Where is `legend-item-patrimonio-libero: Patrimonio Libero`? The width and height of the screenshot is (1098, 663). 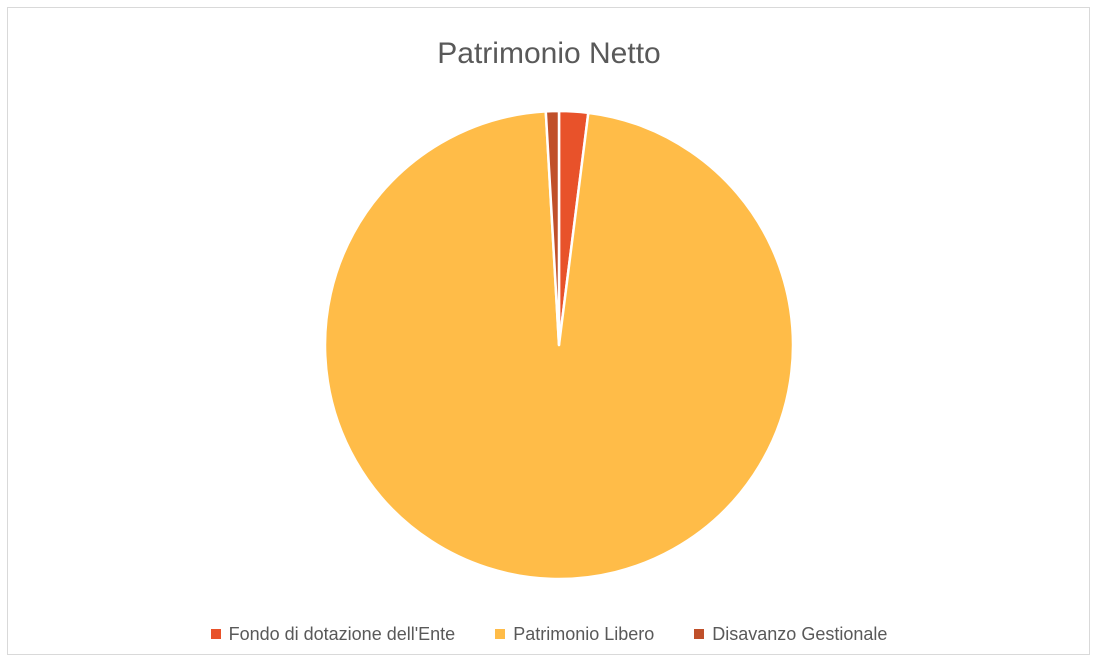
legend-item-patrimonio-libero: Patrimonio Libero is located at coordinates (574, 634).